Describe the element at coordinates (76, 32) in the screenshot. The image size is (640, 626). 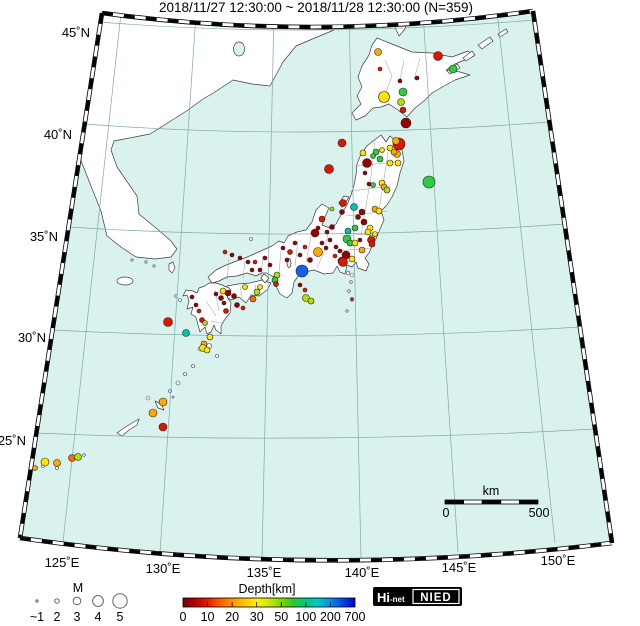
I see `latitude-label: 45˚N` at that location.